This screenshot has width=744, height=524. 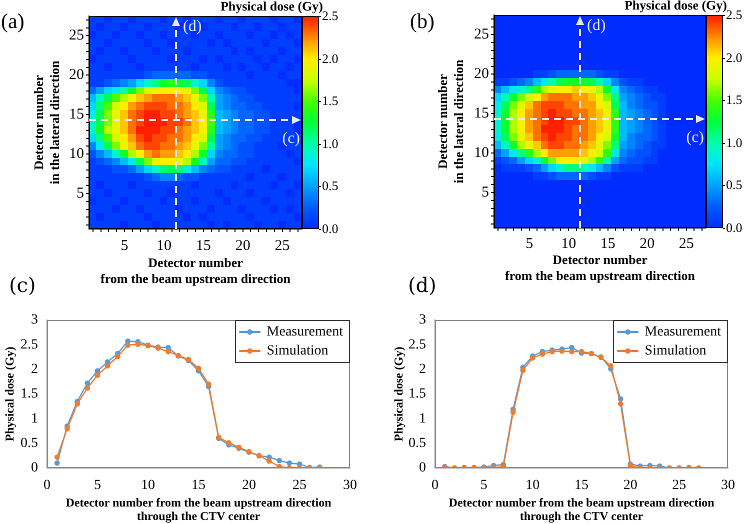 What do you see at coordinates (22, 285) in the screenshot?
I see `chart-title: (c)` at bounding box center [22, 285].